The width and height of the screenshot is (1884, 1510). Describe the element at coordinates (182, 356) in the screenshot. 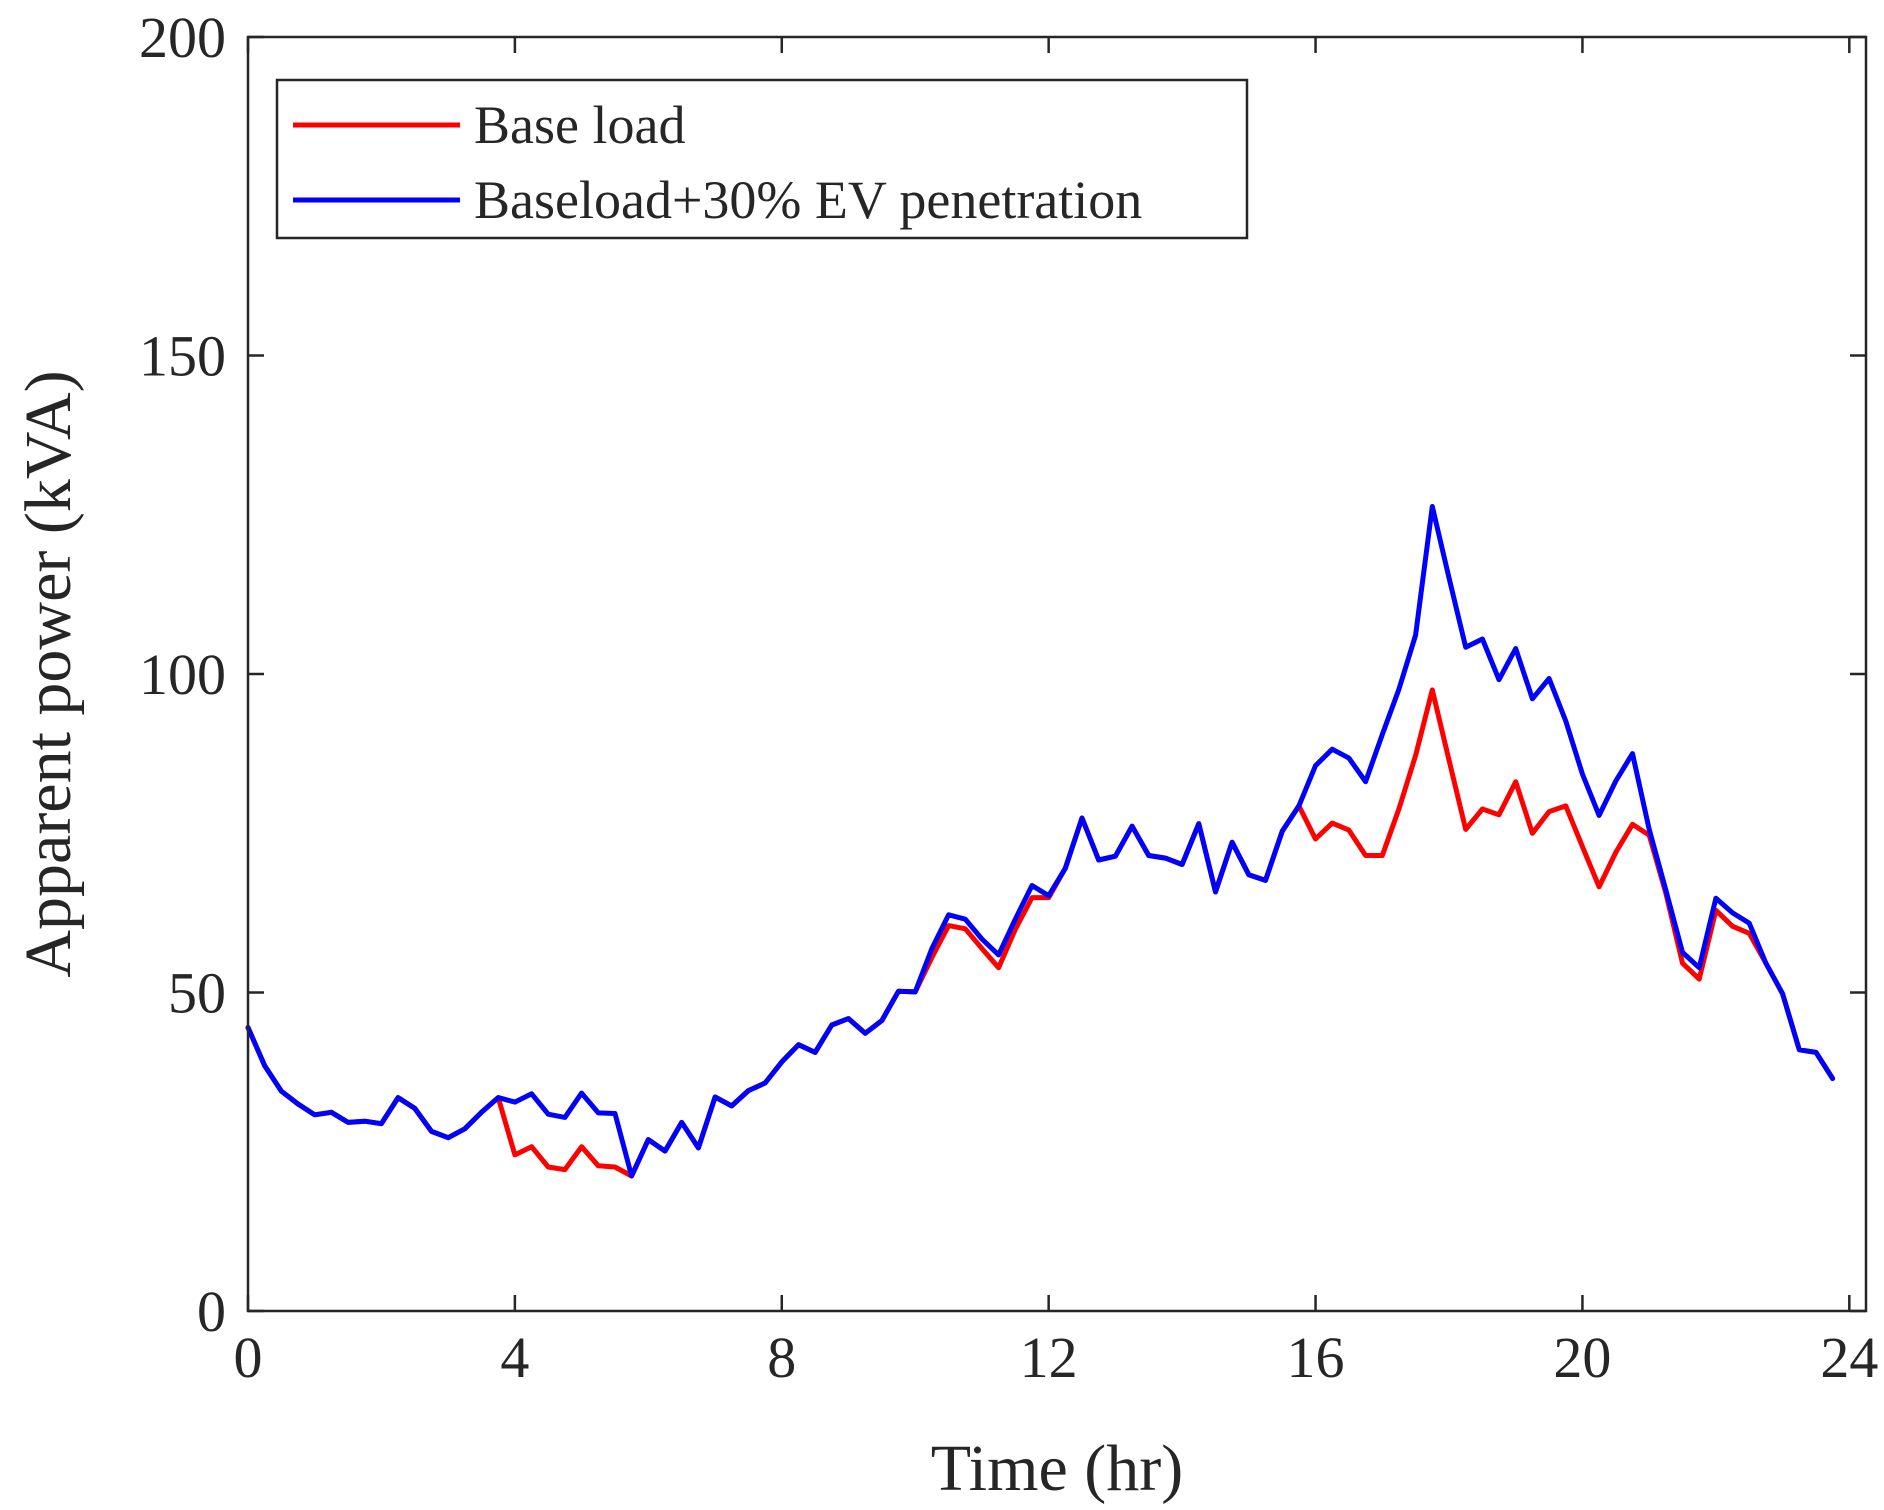

I see `y-tick-label: 150` at that location.